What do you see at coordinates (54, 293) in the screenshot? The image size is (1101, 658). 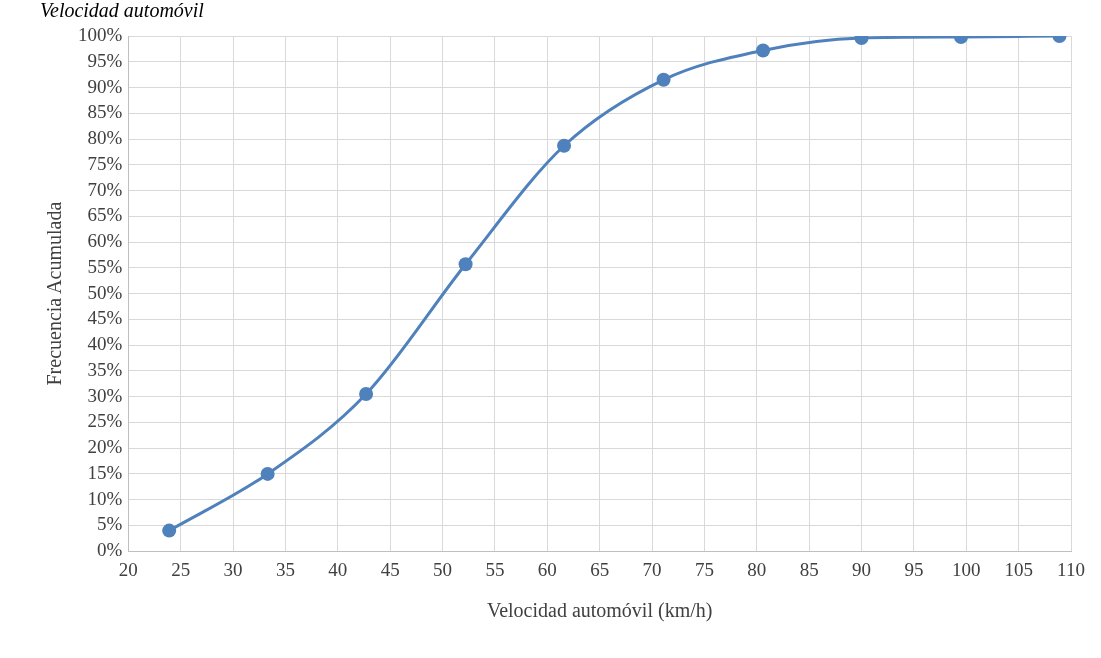 I see `y-axis-title: Frecuencia Acumulada` at bounding box center [54, 293].